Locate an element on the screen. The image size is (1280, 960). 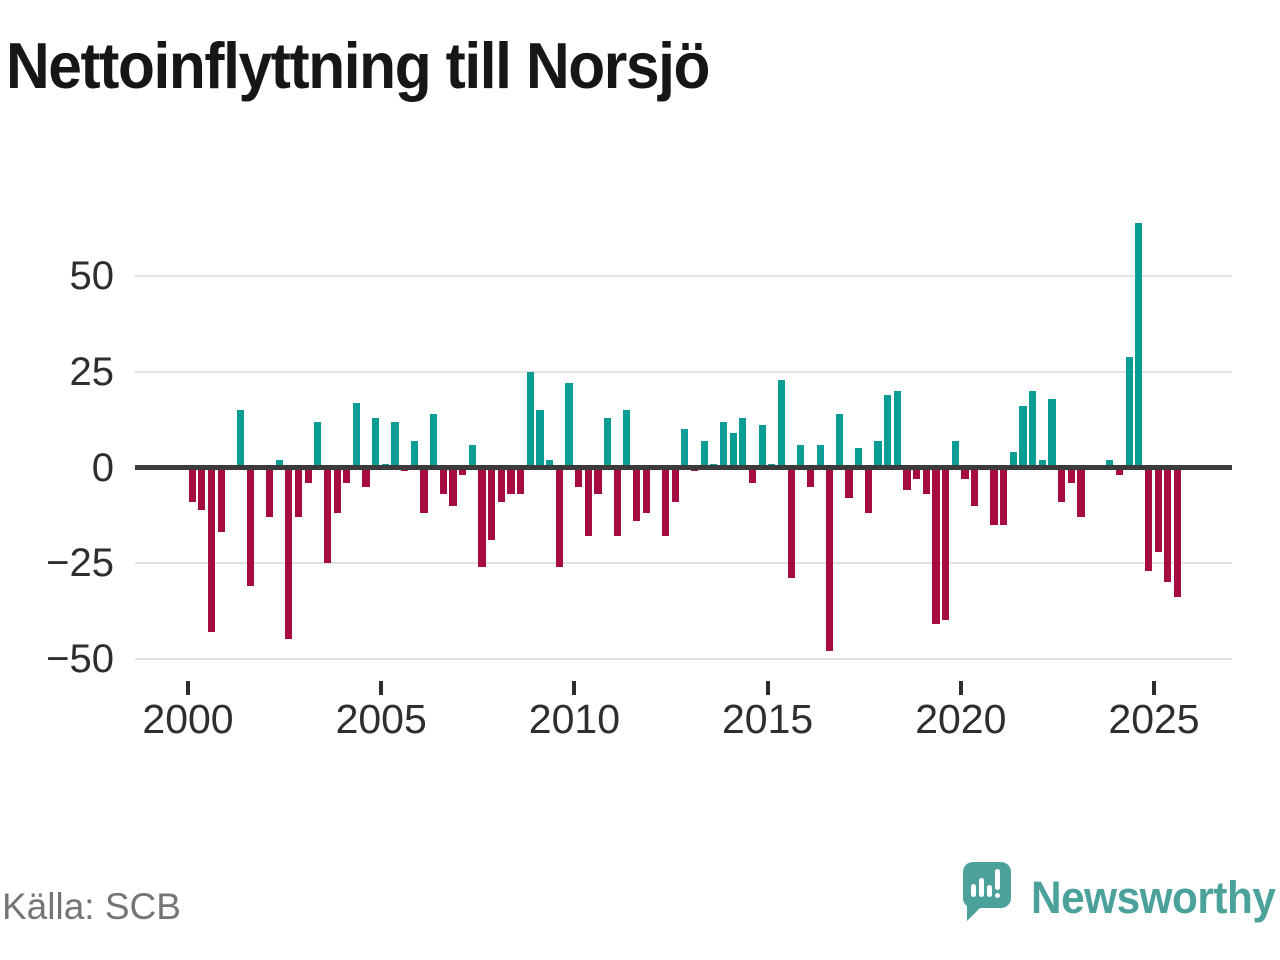
x-axis-tick-label: 2005 is located at coordinates (381, 719).